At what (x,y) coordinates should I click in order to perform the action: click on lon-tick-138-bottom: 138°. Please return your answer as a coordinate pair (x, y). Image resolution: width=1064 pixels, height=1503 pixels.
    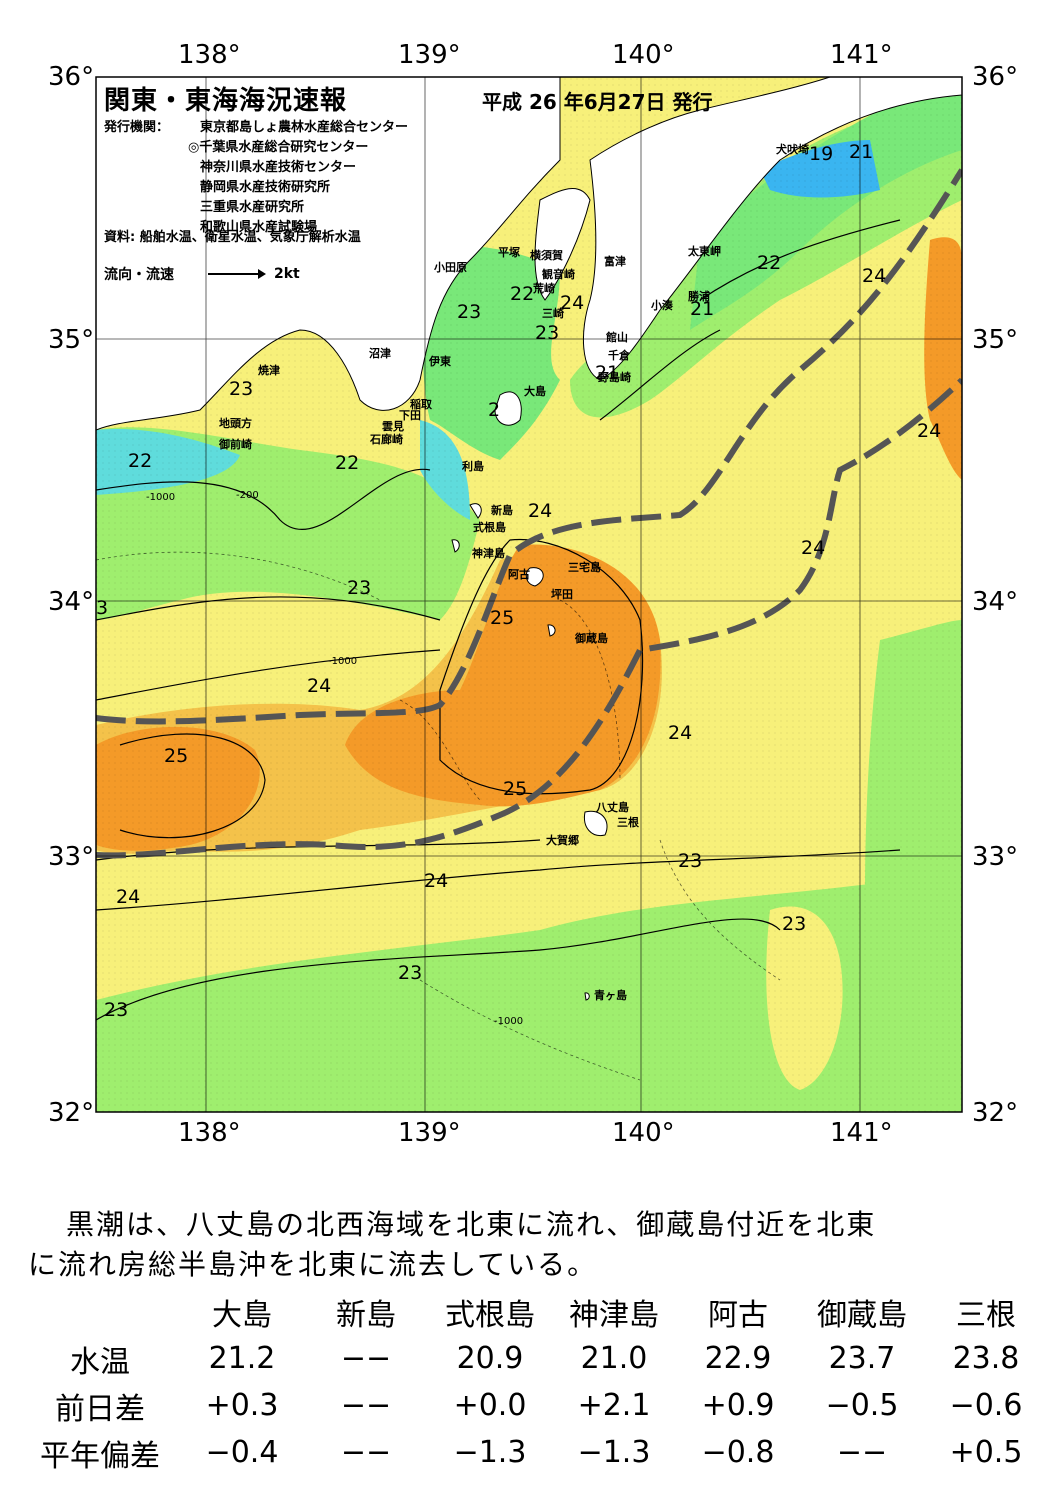
    Looking at the image, I should click on (209, 1133).